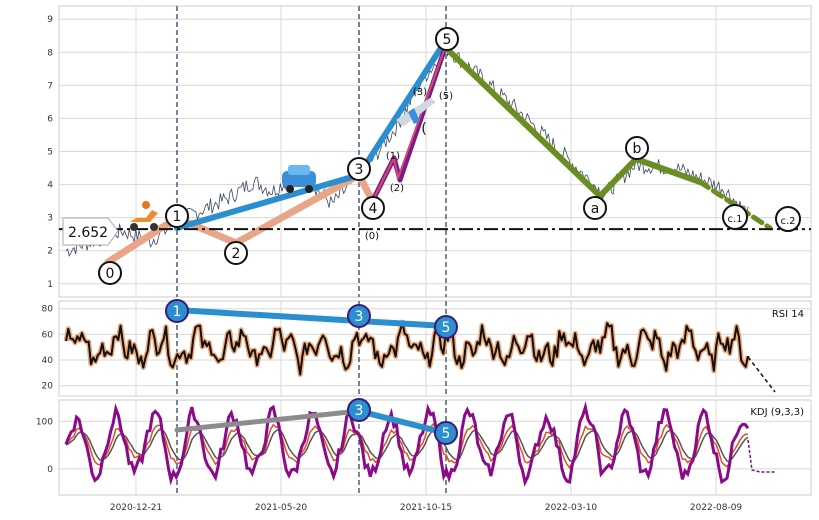 The height and width of the screenshot is (520, 819). What do you see at coordinates (50, 53) in the screenshot?
I see `y-tick-label: 8` at bounding box center [50, 53].